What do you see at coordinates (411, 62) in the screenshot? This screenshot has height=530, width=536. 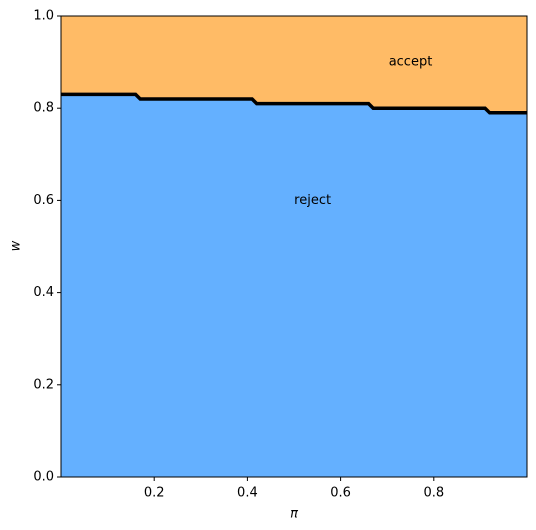 I see `region-label: accept` at bounding box center [411, 62].